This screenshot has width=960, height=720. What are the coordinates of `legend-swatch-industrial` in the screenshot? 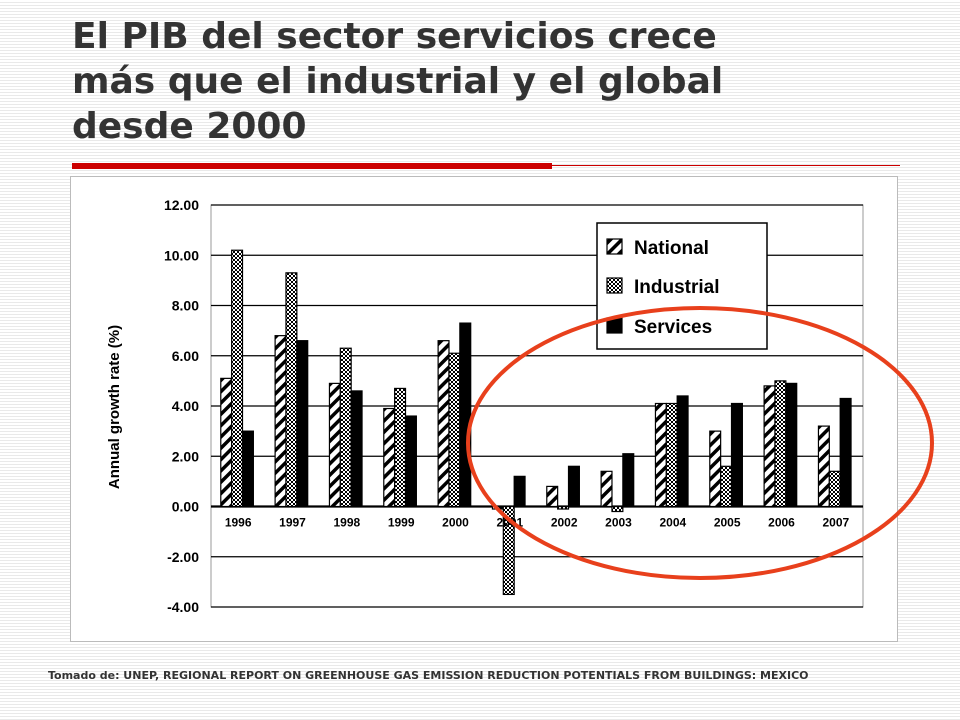 It's located at (614, 285).